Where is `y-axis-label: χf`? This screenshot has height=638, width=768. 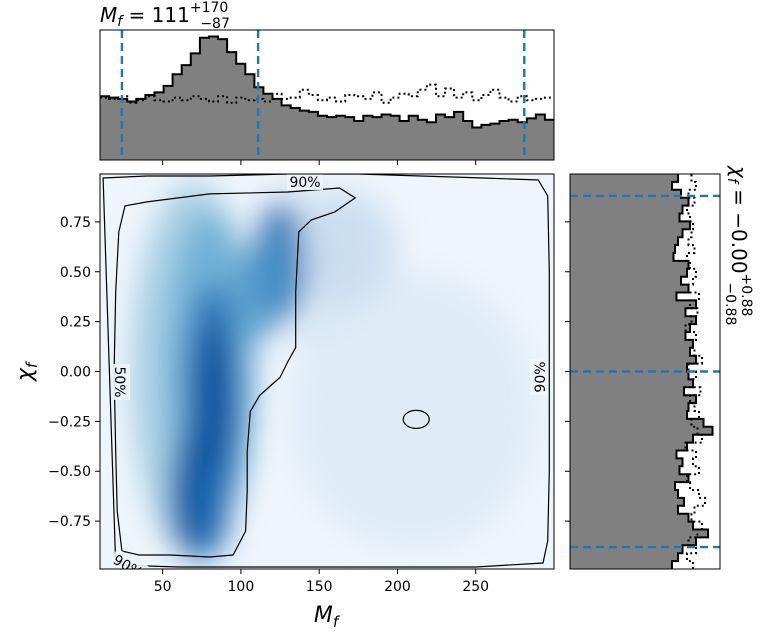 y-axis-label: χf is located at coordinates (27, 371).